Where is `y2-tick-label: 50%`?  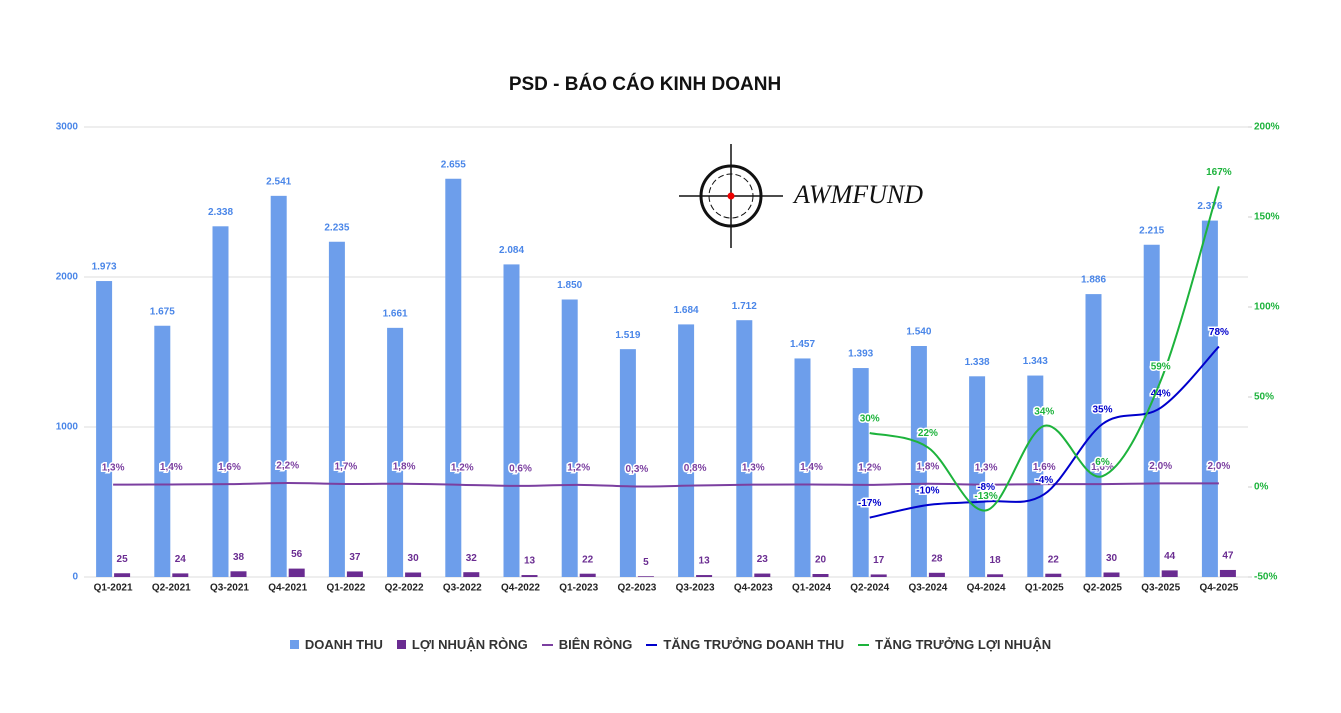 y2-tick-label: 50% is located at coordinates (1264, 397).